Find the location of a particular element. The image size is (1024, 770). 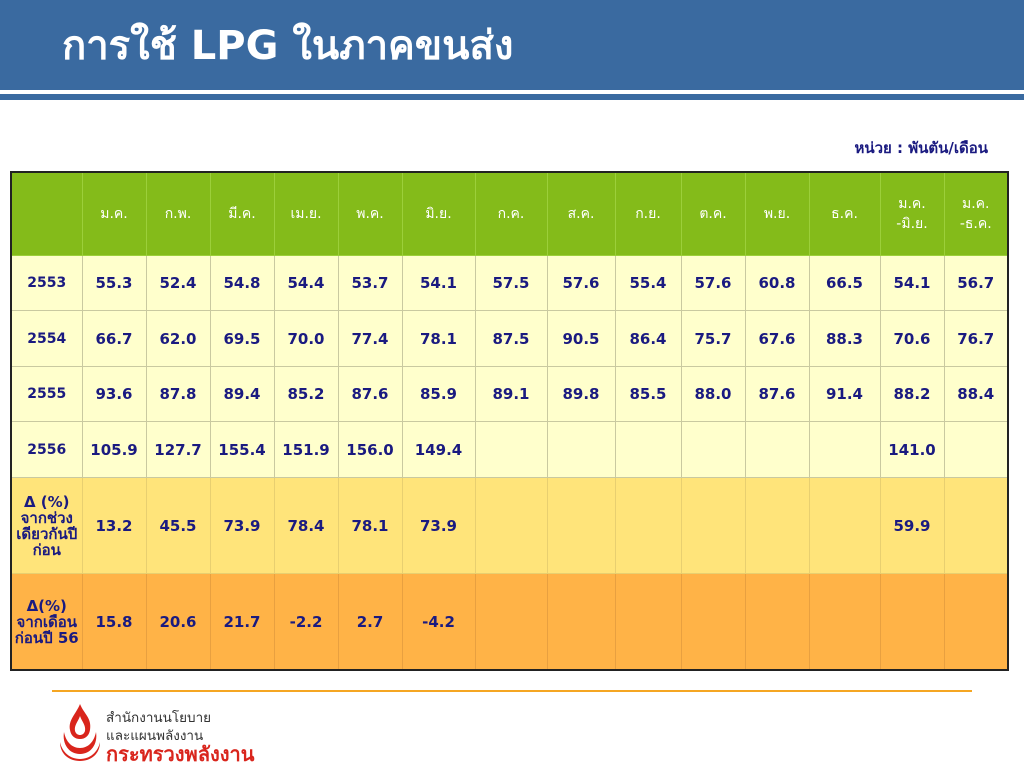

row-label-year: 2553 is located at coordinates (46, 283).